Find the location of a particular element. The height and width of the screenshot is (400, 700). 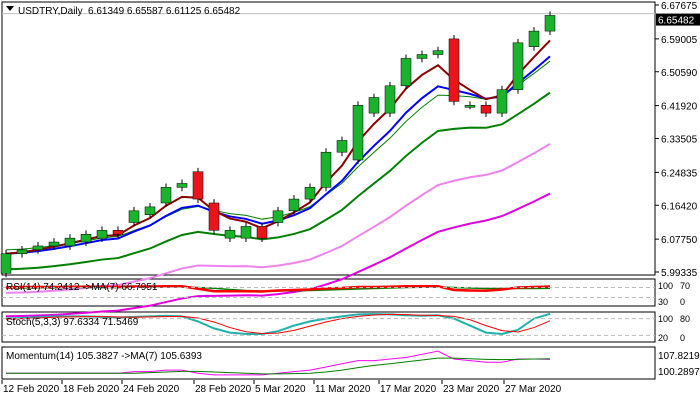

price-tick-label: 6.67675 is located at coordinates (679, 6).